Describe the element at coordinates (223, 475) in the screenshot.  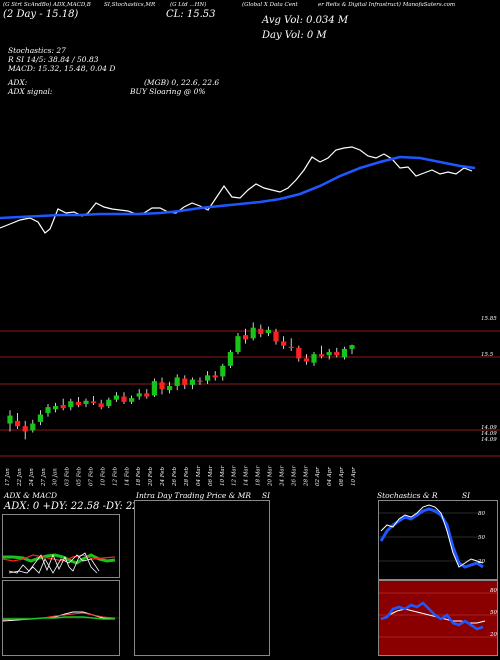
I see `x-axis-label: 10 Mar` at that location.